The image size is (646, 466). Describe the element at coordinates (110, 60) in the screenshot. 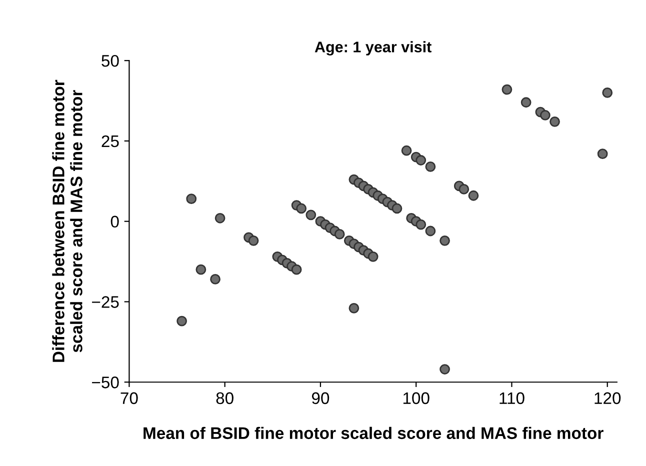

I see `y-tick-label: 50` at that location.